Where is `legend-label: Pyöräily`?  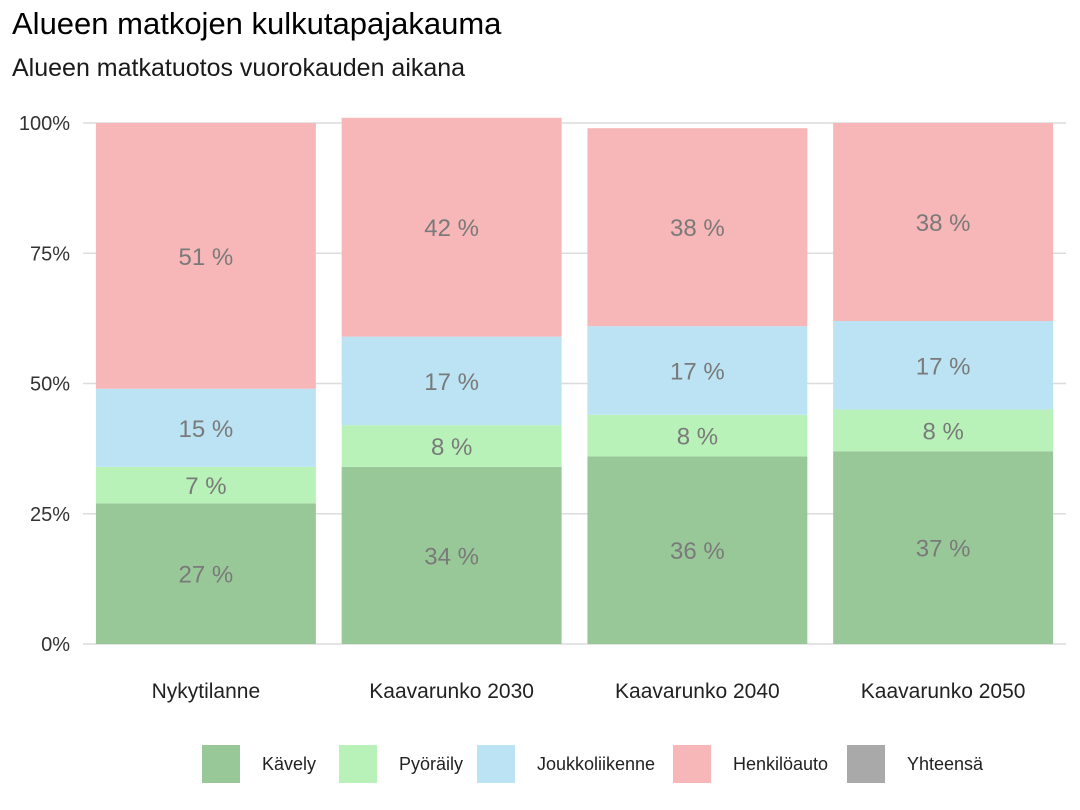 legend-label: Pyöräily is located at coordinates (431, 763).